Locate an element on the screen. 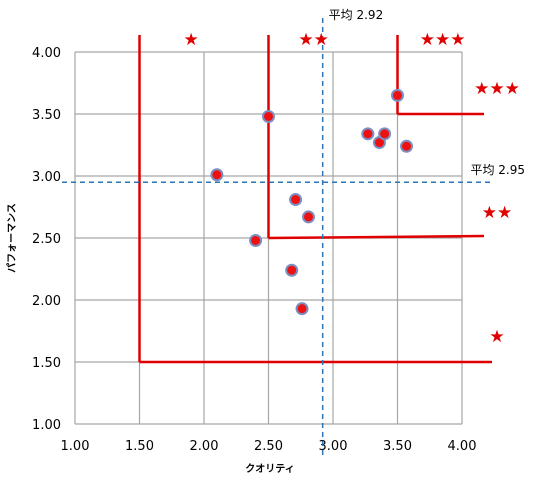 Image resolution: width=550 pixels, height=480 pixels. y-tick-label: 2.00 is located at coordinates (46, 301).